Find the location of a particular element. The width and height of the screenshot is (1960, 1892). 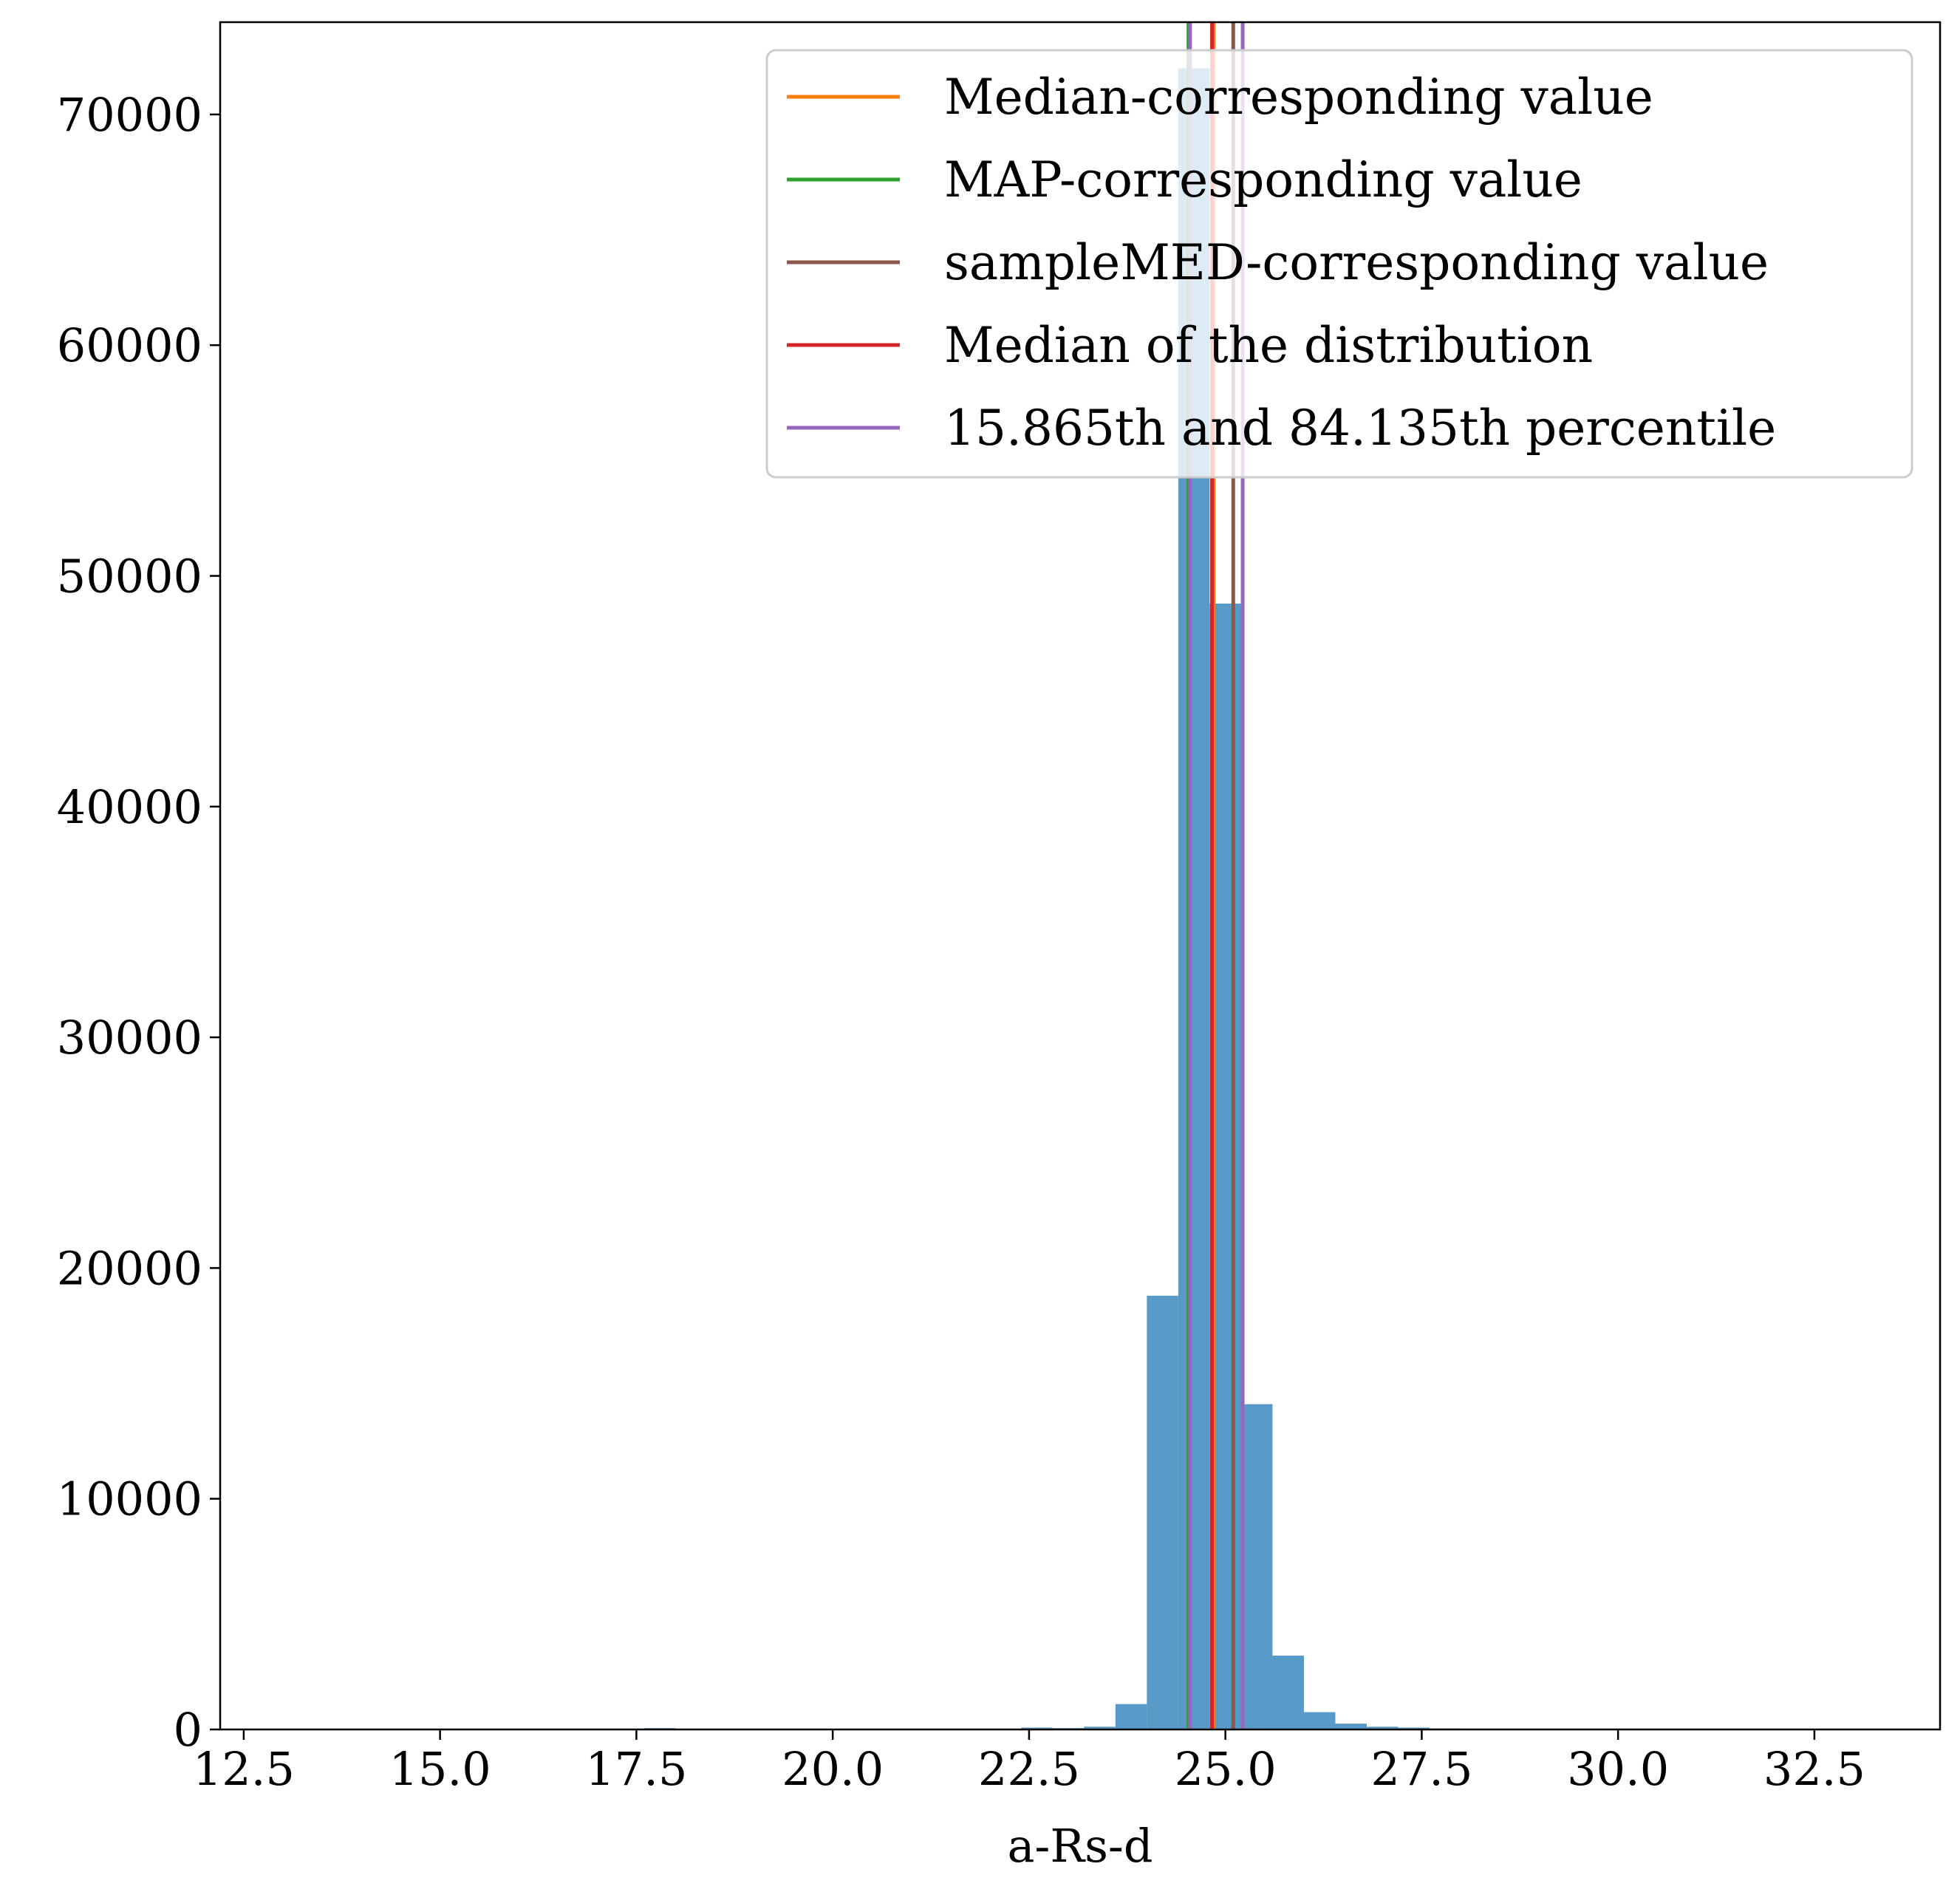

x-tick-label: 30.0 is located at coordinates (1618, 1769).